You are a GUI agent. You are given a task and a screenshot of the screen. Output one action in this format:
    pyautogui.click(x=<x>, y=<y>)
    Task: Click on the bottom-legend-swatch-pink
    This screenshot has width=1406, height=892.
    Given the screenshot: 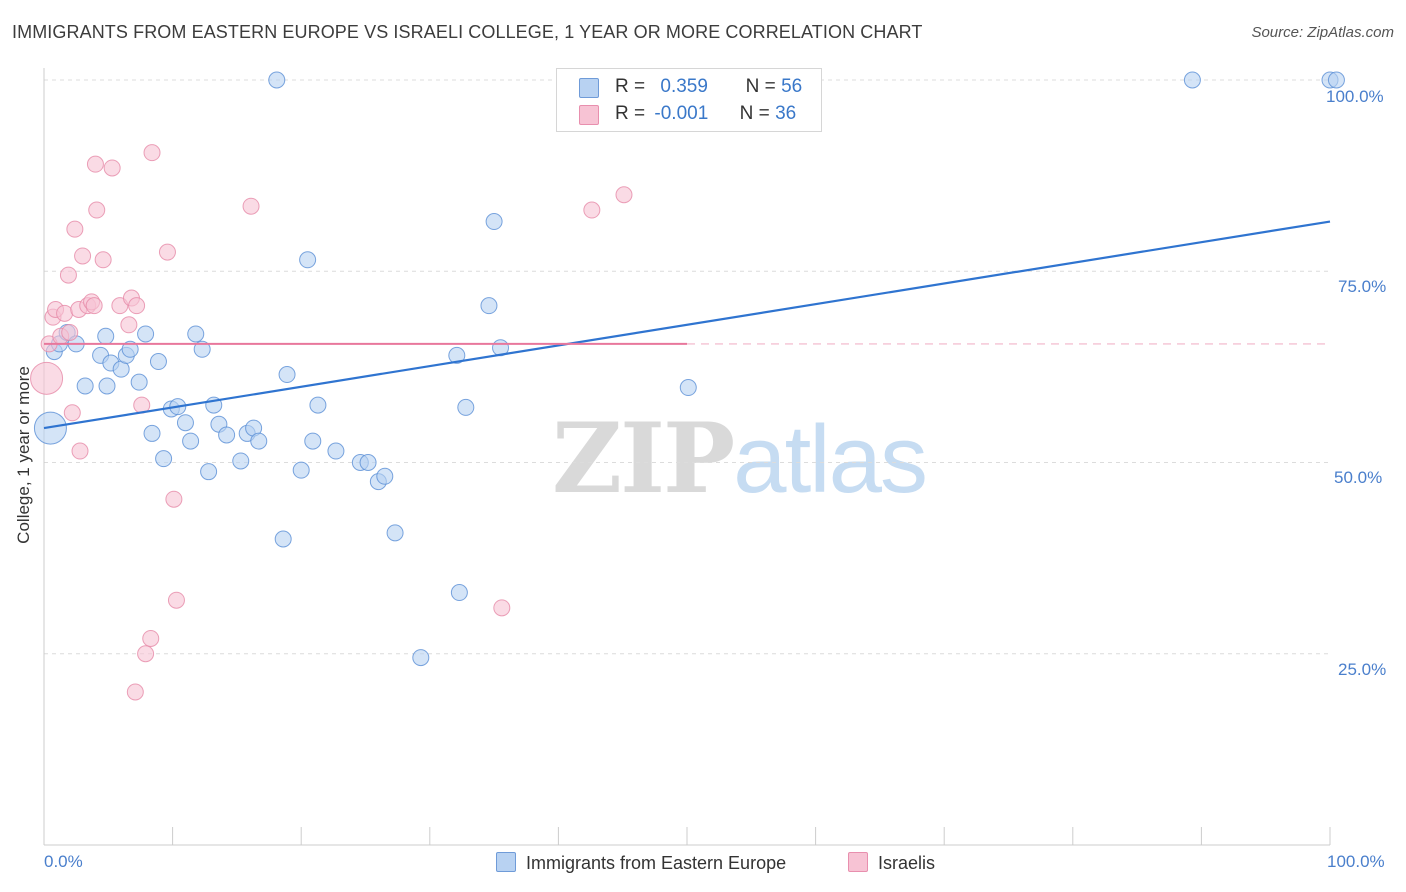 What is the action you would take?
    pyautogui.click(x=858, y=862)
    